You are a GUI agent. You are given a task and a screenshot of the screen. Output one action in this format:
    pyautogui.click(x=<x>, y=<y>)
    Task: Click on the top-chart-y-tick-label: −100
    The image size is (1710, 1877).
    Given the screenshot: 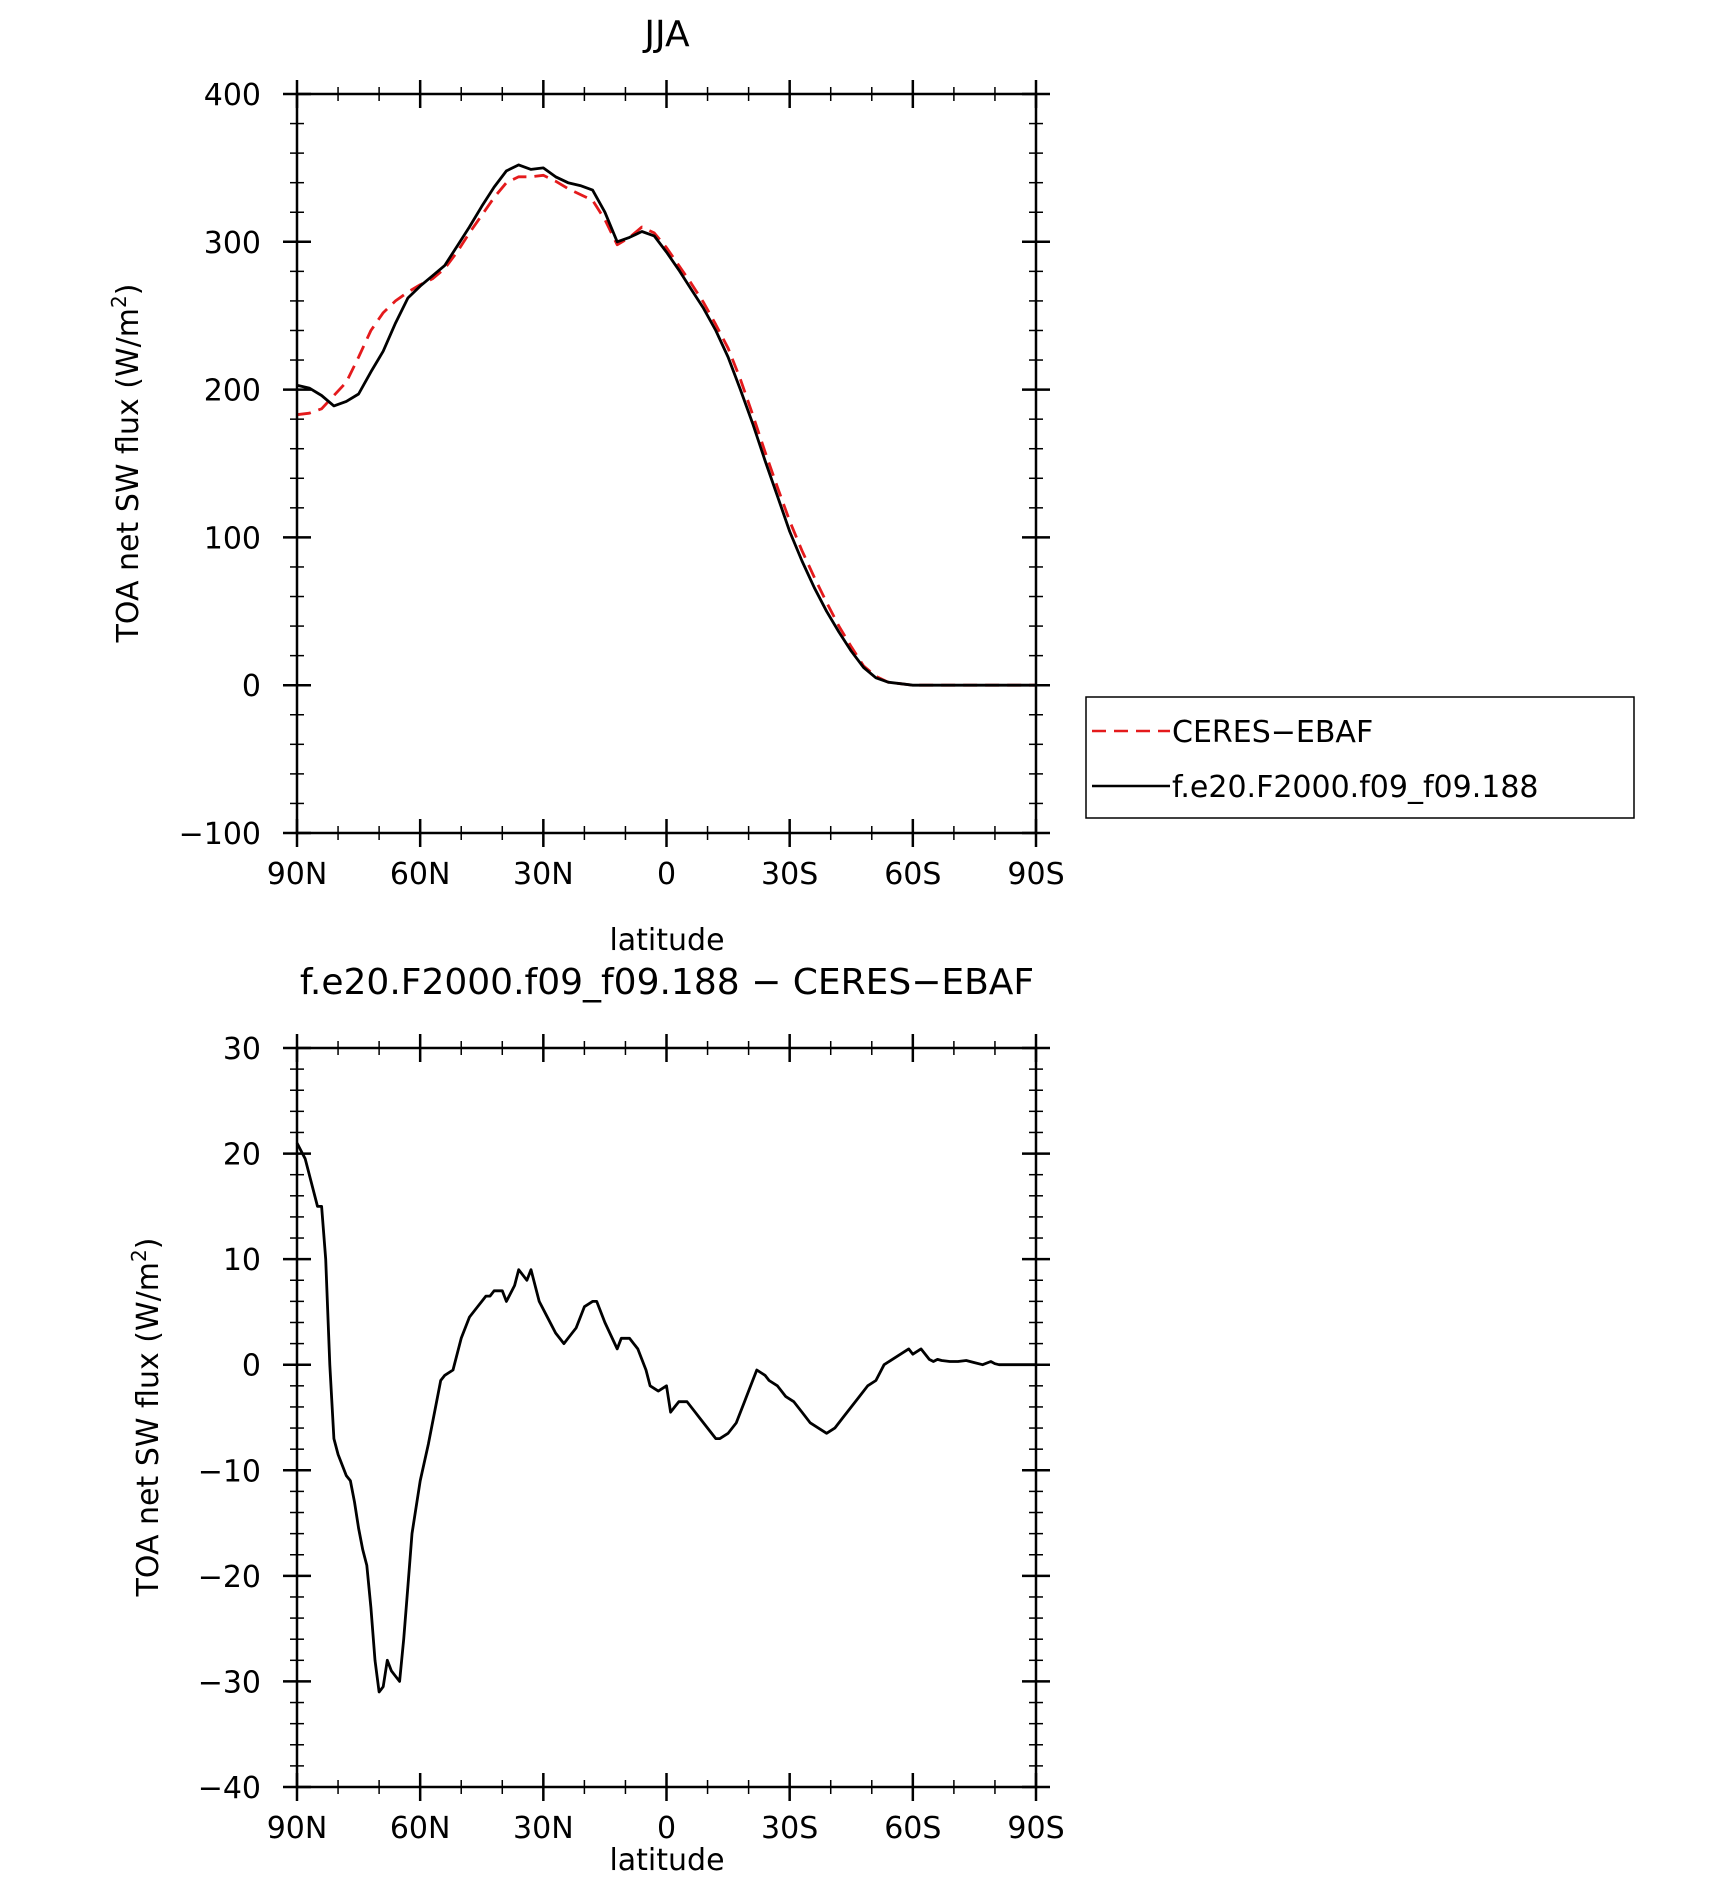 What is the action you would take?
    pyautogui.click(x=220, y=834)
    